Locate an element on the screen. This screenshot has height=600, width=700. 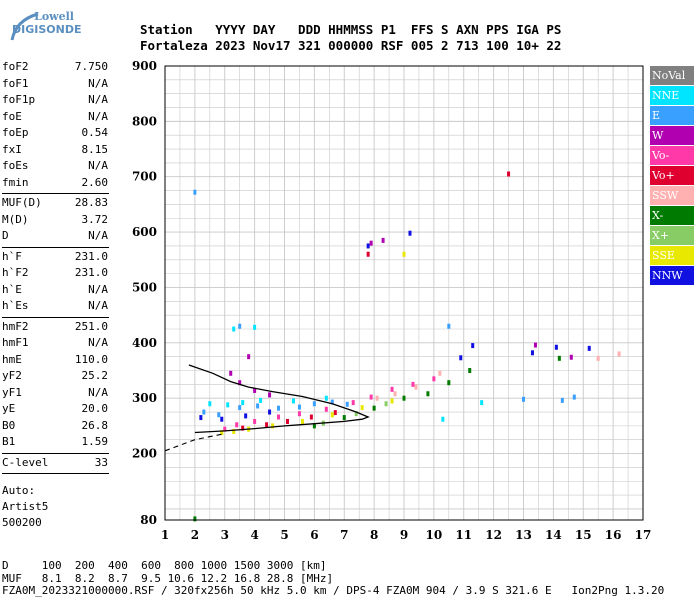
y-tick-label: 200 is located at coordinates (144, 454).